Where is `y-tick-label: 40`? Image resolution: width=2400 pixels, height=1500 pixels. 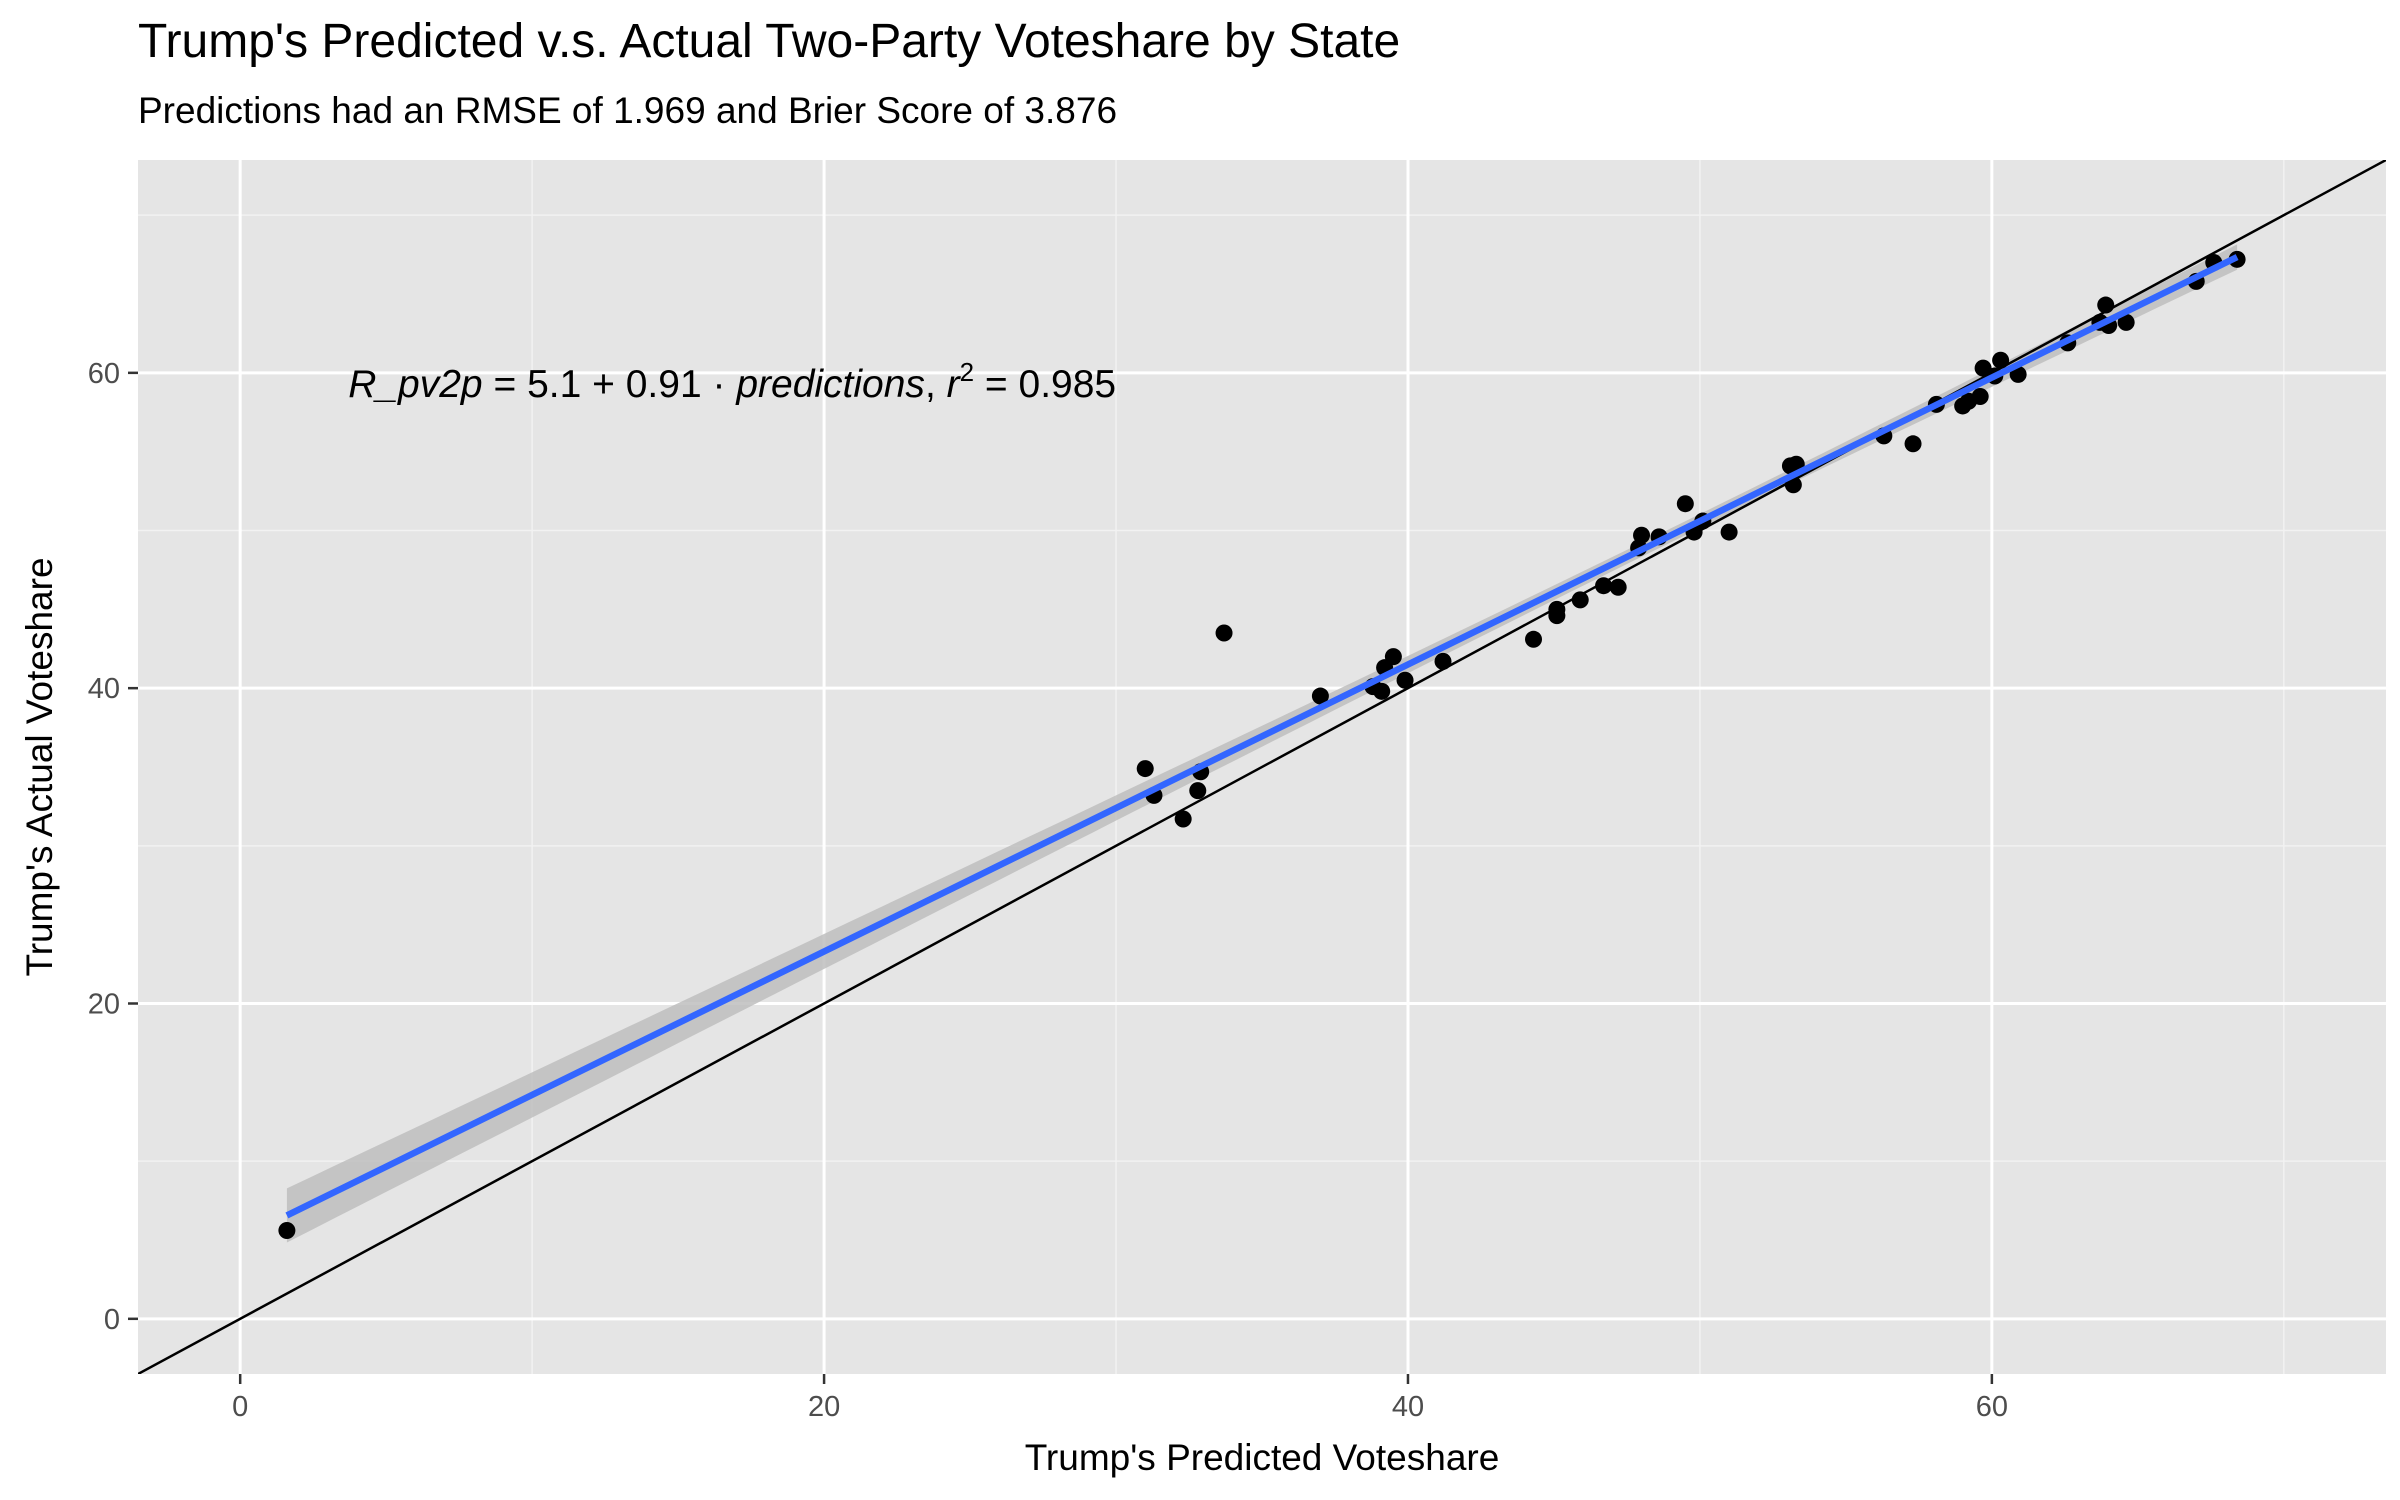 y-tick-label: 40 is located at coordinates (104, 689).